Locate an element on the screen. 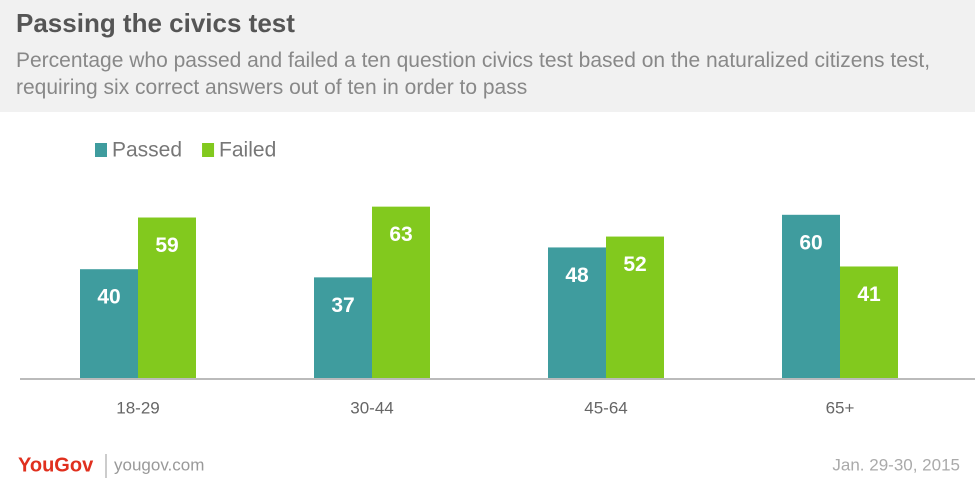  value-label: 41 is located at coordinates (869, 294).